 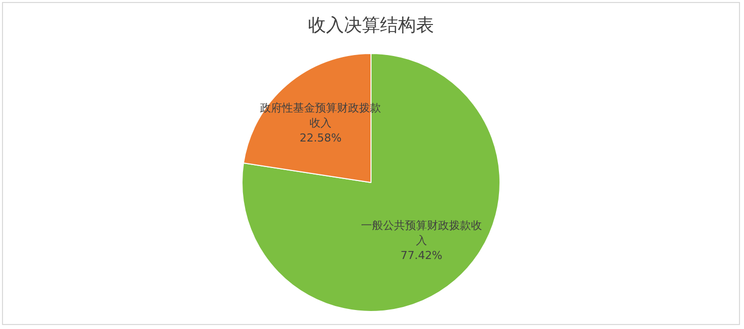 I want to click on slice-label: 一般公共预算财政拨款收入, so click(x=421, y=233).